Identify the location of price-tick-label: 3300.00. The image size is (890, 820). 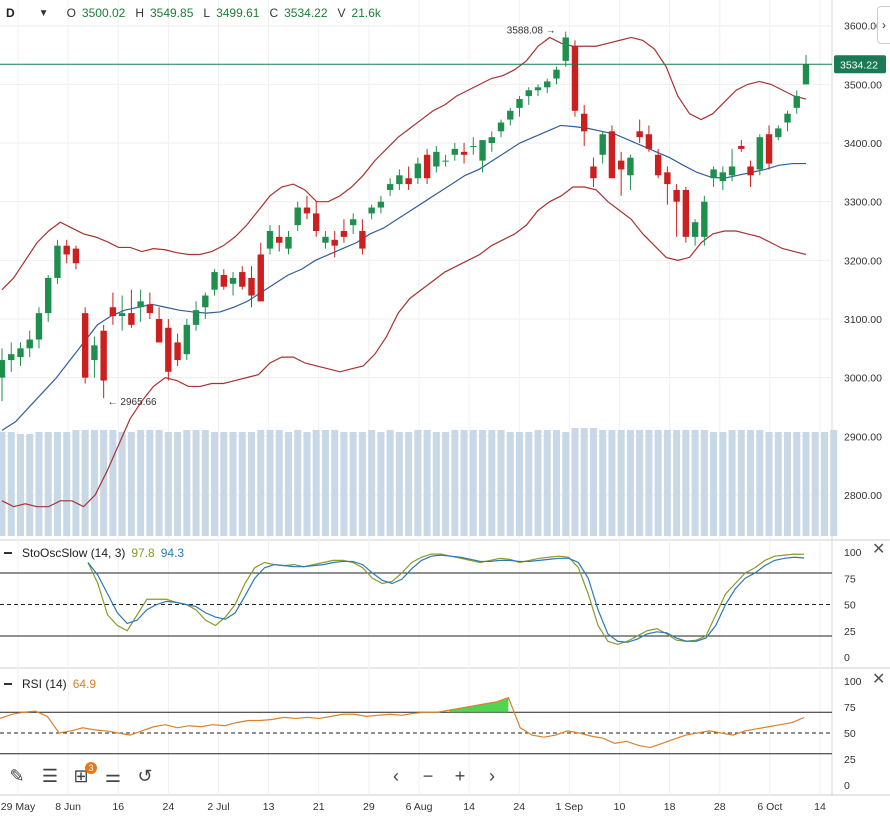
(863, 203).